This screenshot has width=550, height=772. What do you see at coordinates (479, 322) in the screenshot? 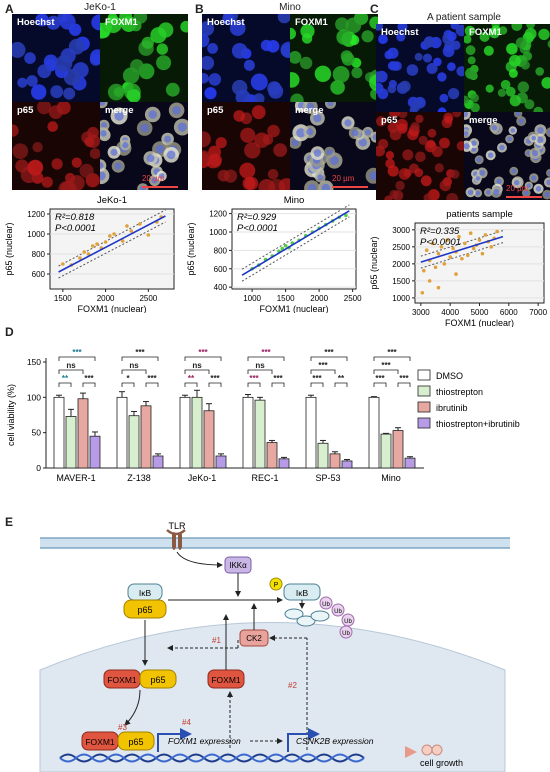
I see `x-axis-label: FOXM1 (nuclear)` at bounding box center [479, 322].